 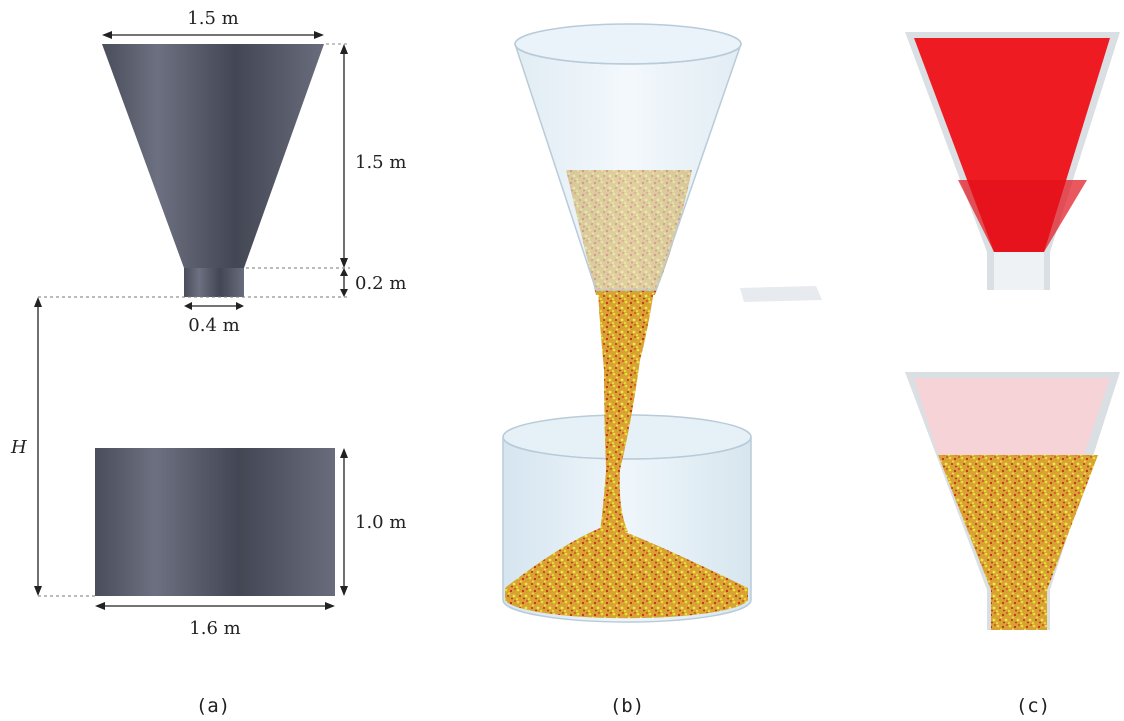 I want to click on label-outlet-height: 0.2 m, so click(x=380, y=283).